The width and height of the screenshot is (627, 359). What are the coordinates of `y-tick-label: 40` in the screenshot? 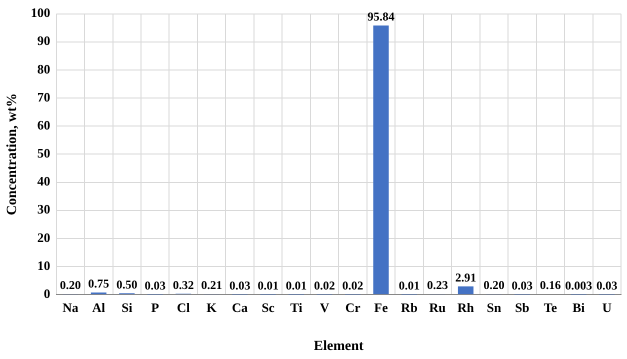 It's located at (43, 181).